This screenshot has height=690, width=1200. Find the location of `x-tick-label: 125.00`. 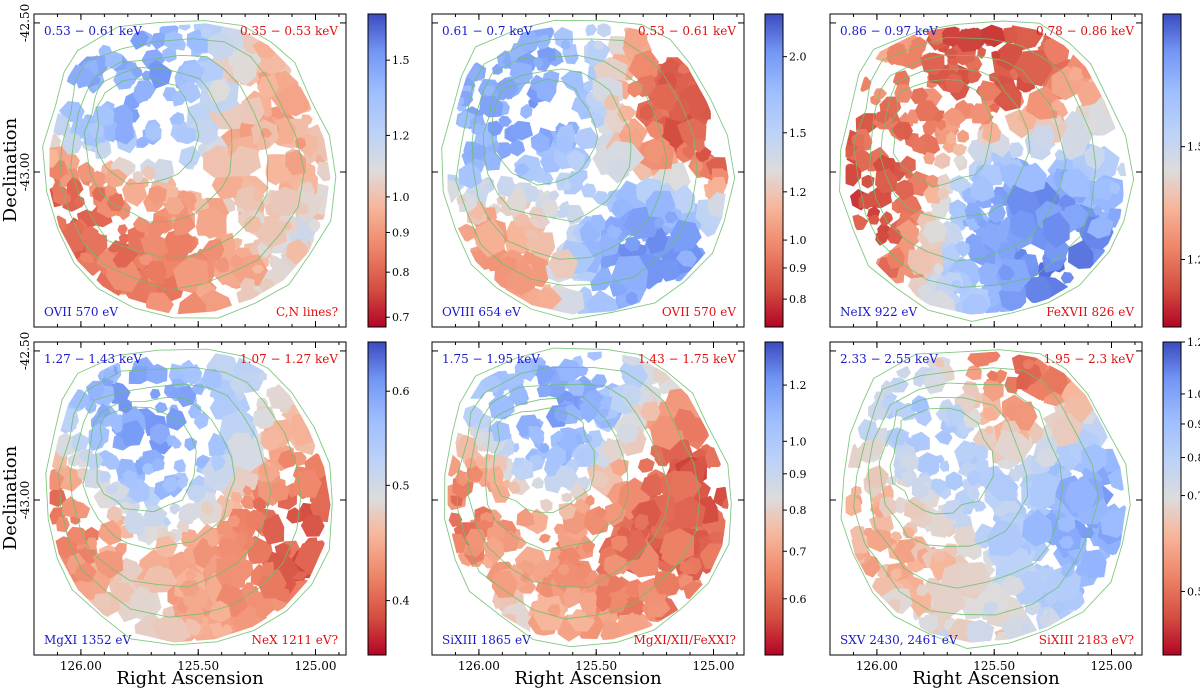

x-tick-label: 125.00 is located at coordinates (1112, 666).